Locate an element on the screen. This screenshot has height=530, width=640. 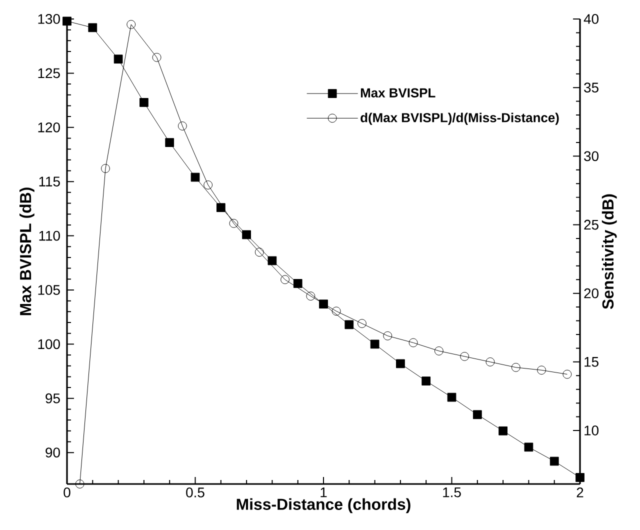
y-tick-label: 95 is located at coordinates (53, 398).